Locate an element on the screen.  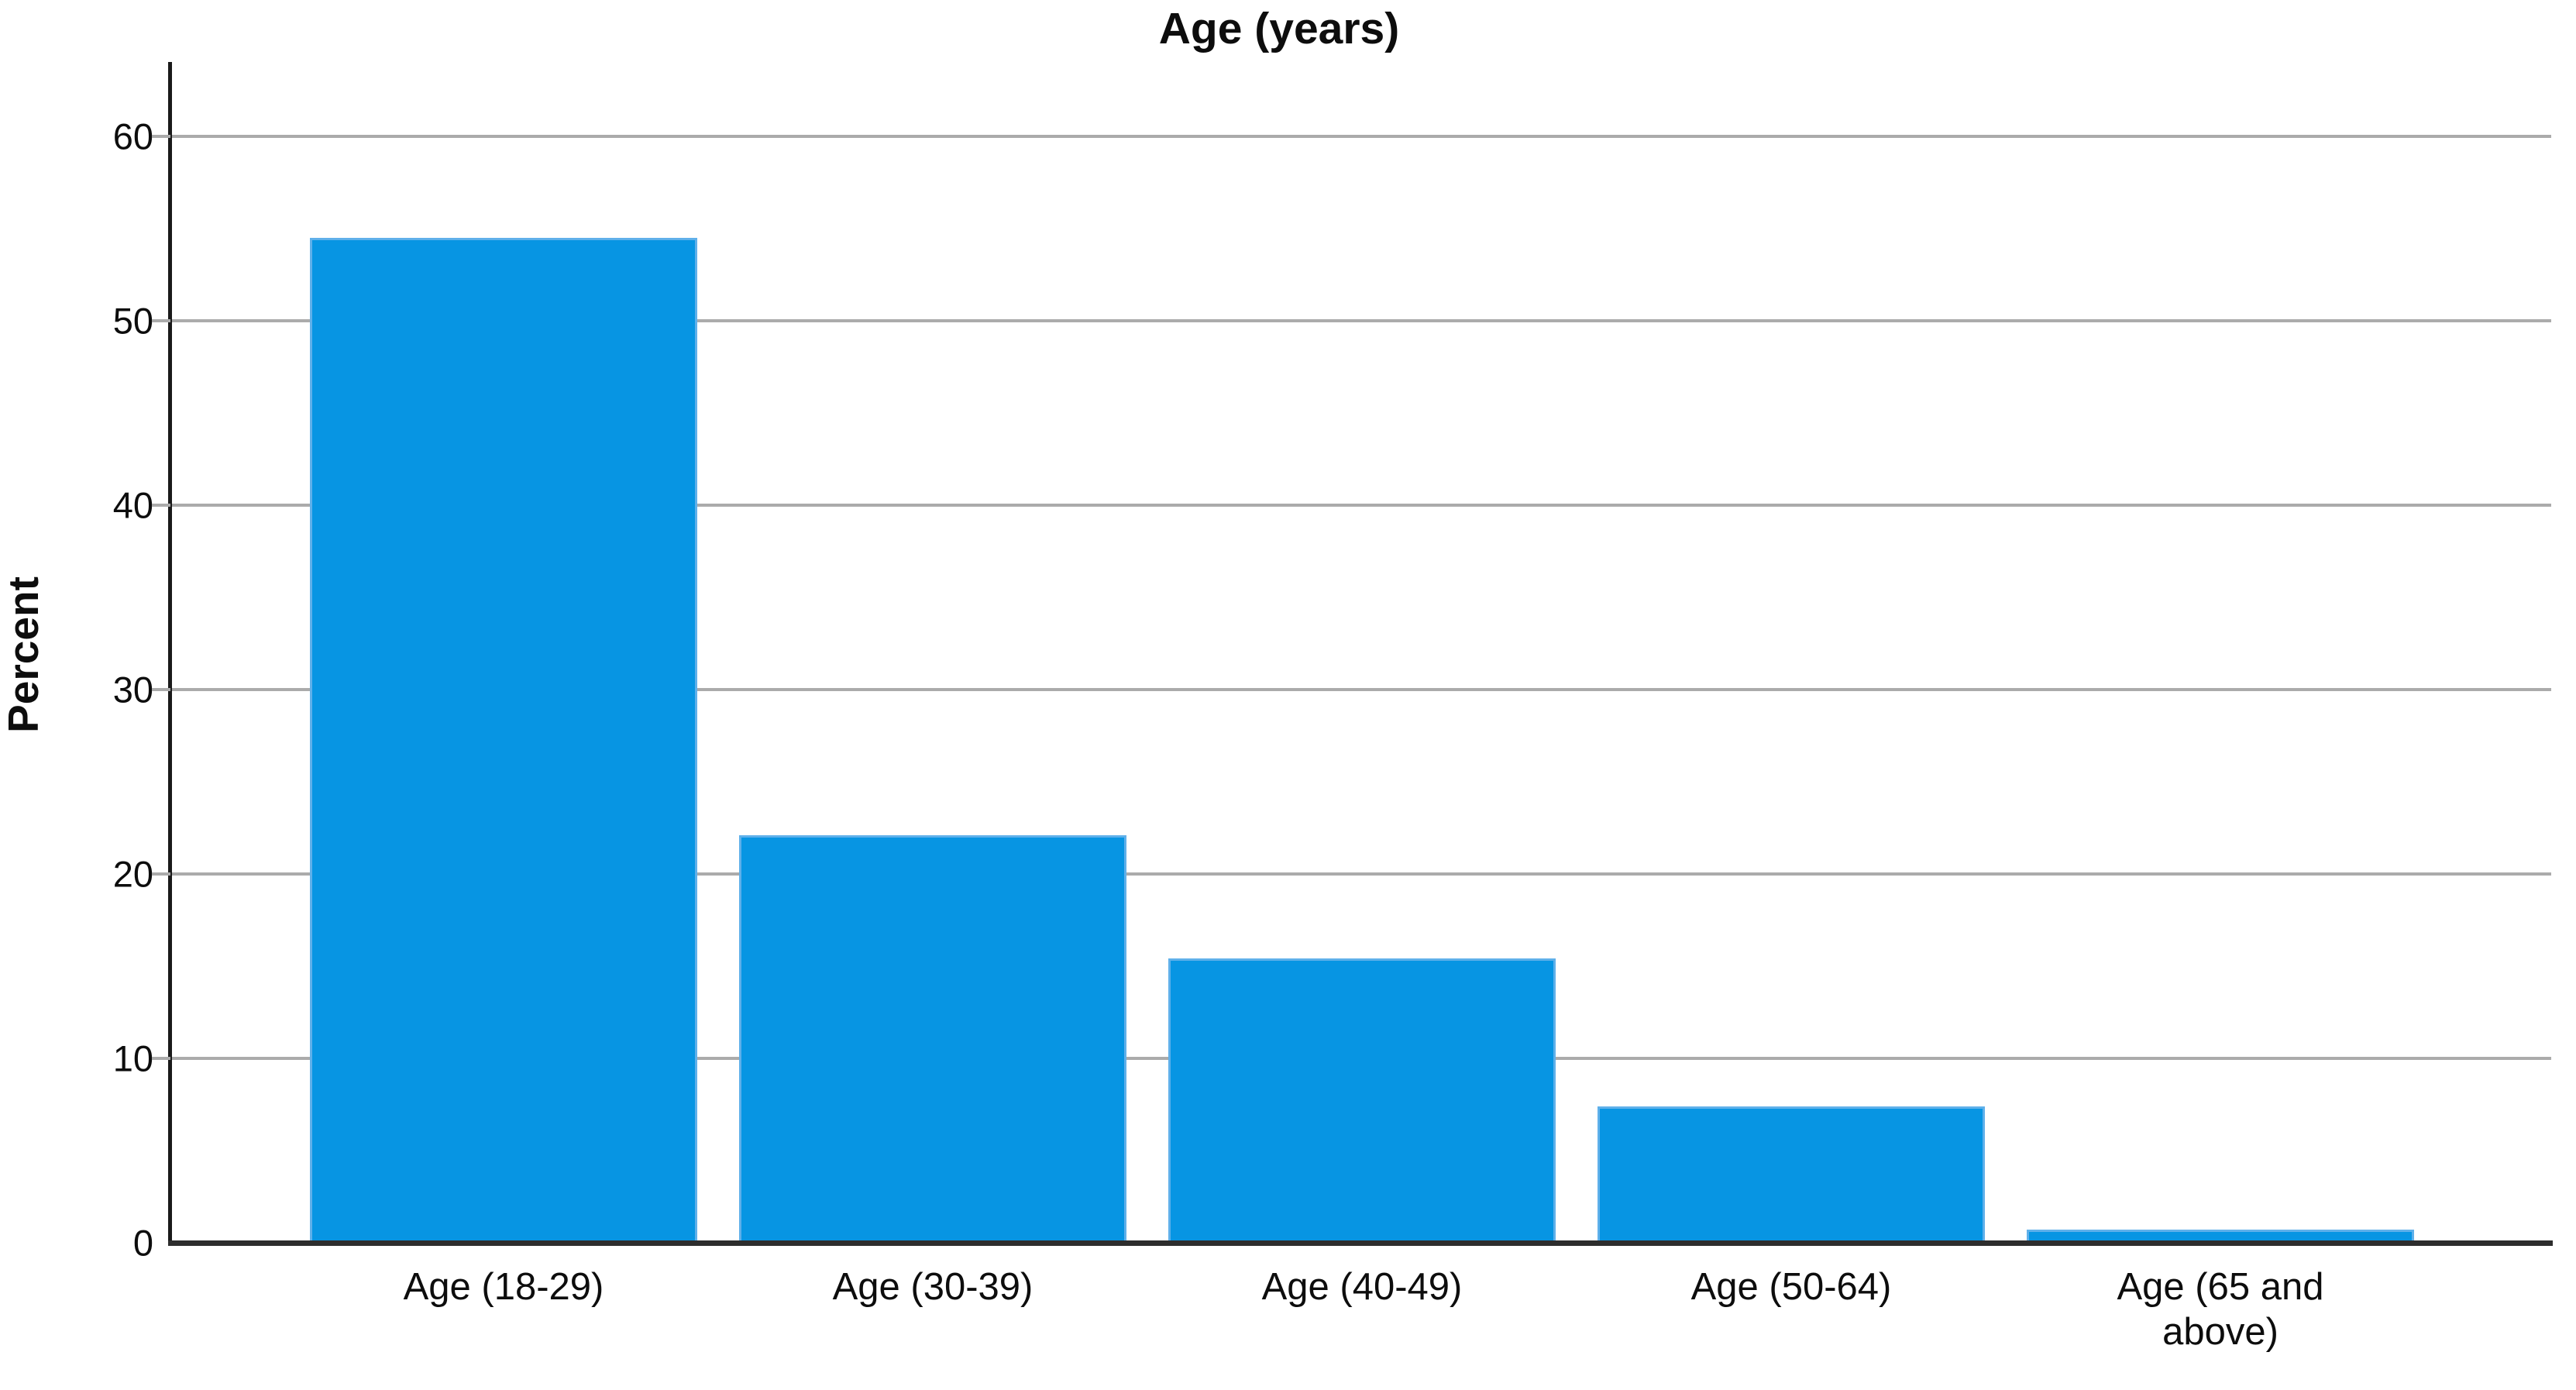
x-tick-label-1: Age (18-29) is located at coordinates (503, 1287).